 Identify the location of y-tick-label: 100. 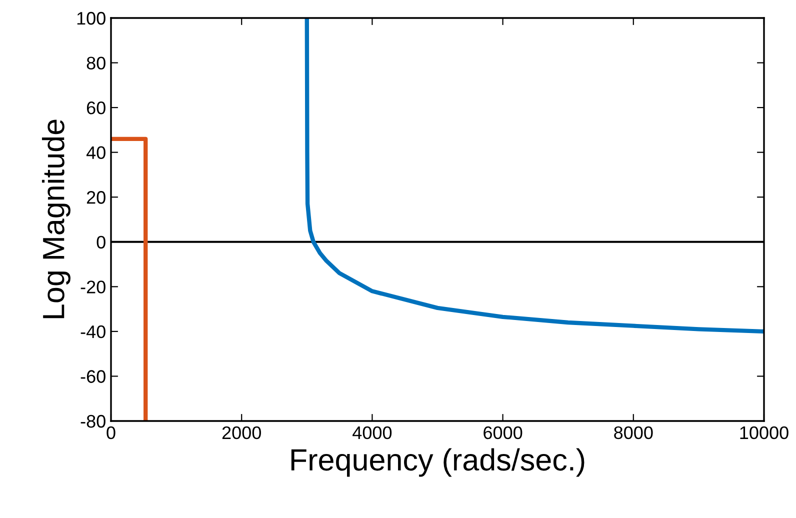
(91, 18).